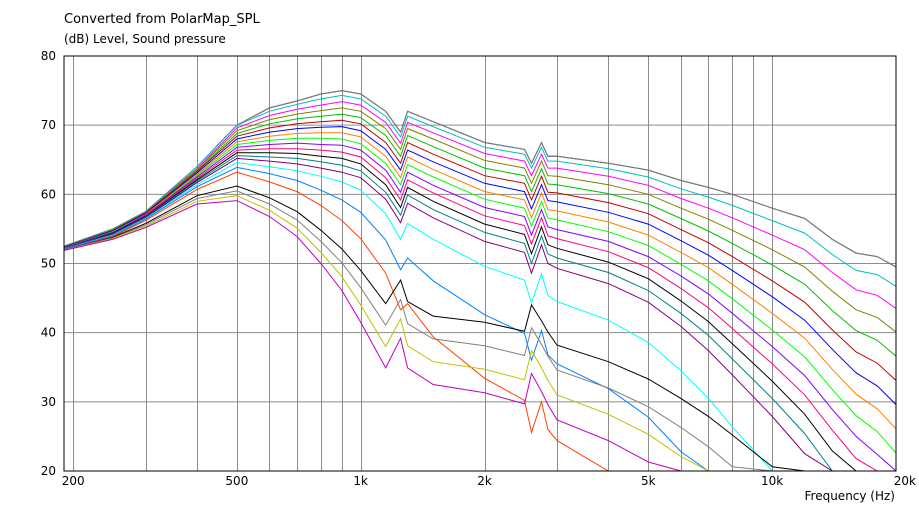  What do you see at coordinates (48, 56) in the screenshot?
I see `y-tick-label-6: 80` at bounding box center [48, 56].